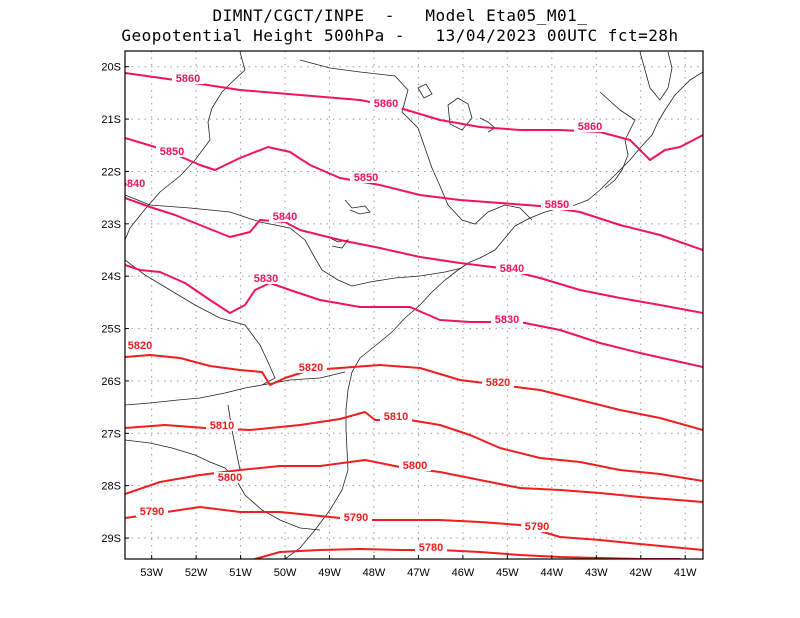  I want to click on lon-tick-label: 41W, so click(685, 573).